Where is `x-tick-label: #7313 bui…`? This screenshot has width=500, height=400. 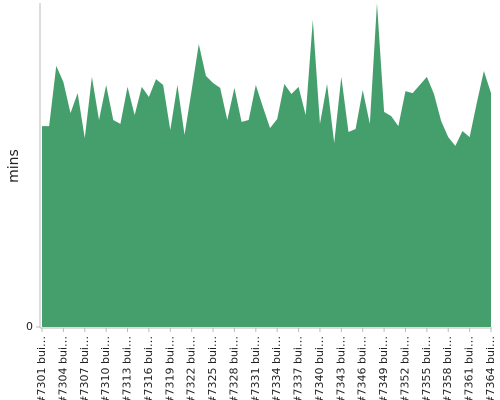 x-tick-label: #7313 bui… is located at coordinates (127, 368).